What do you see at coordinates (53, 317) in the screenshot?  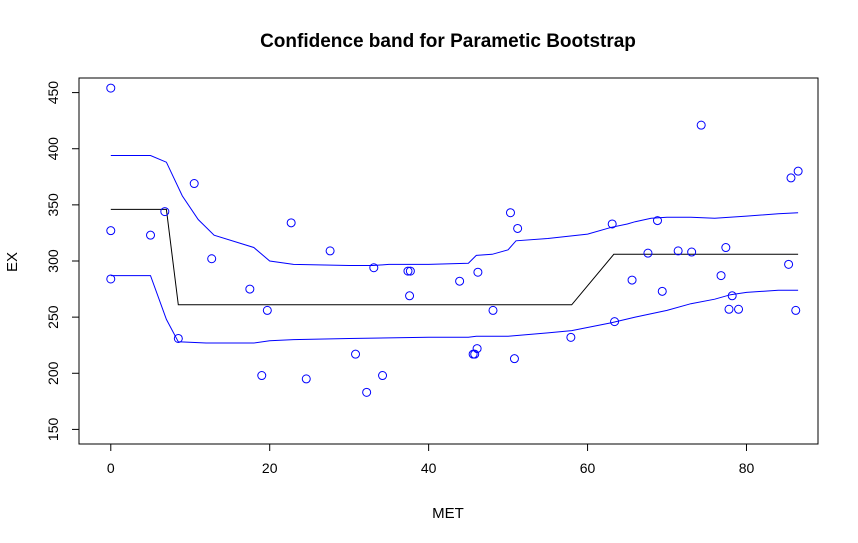 I see `y-tick-label: 250` at bounding box center [53, 317].